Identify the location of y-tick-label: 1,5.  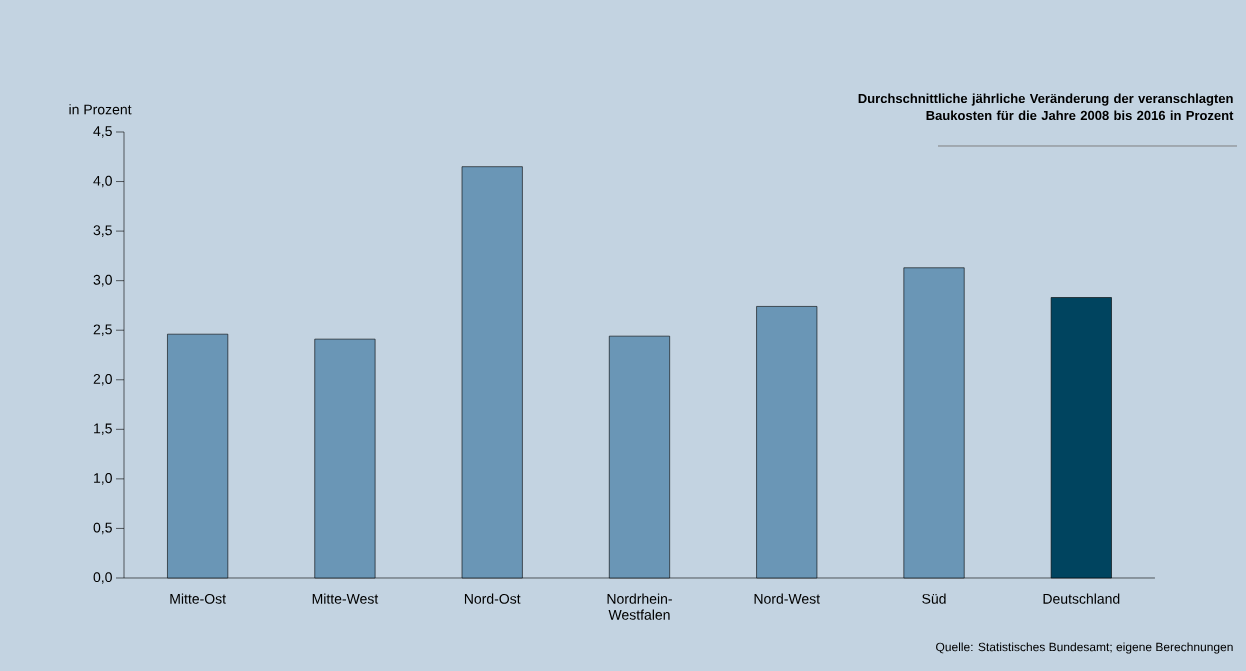
(103, 429).